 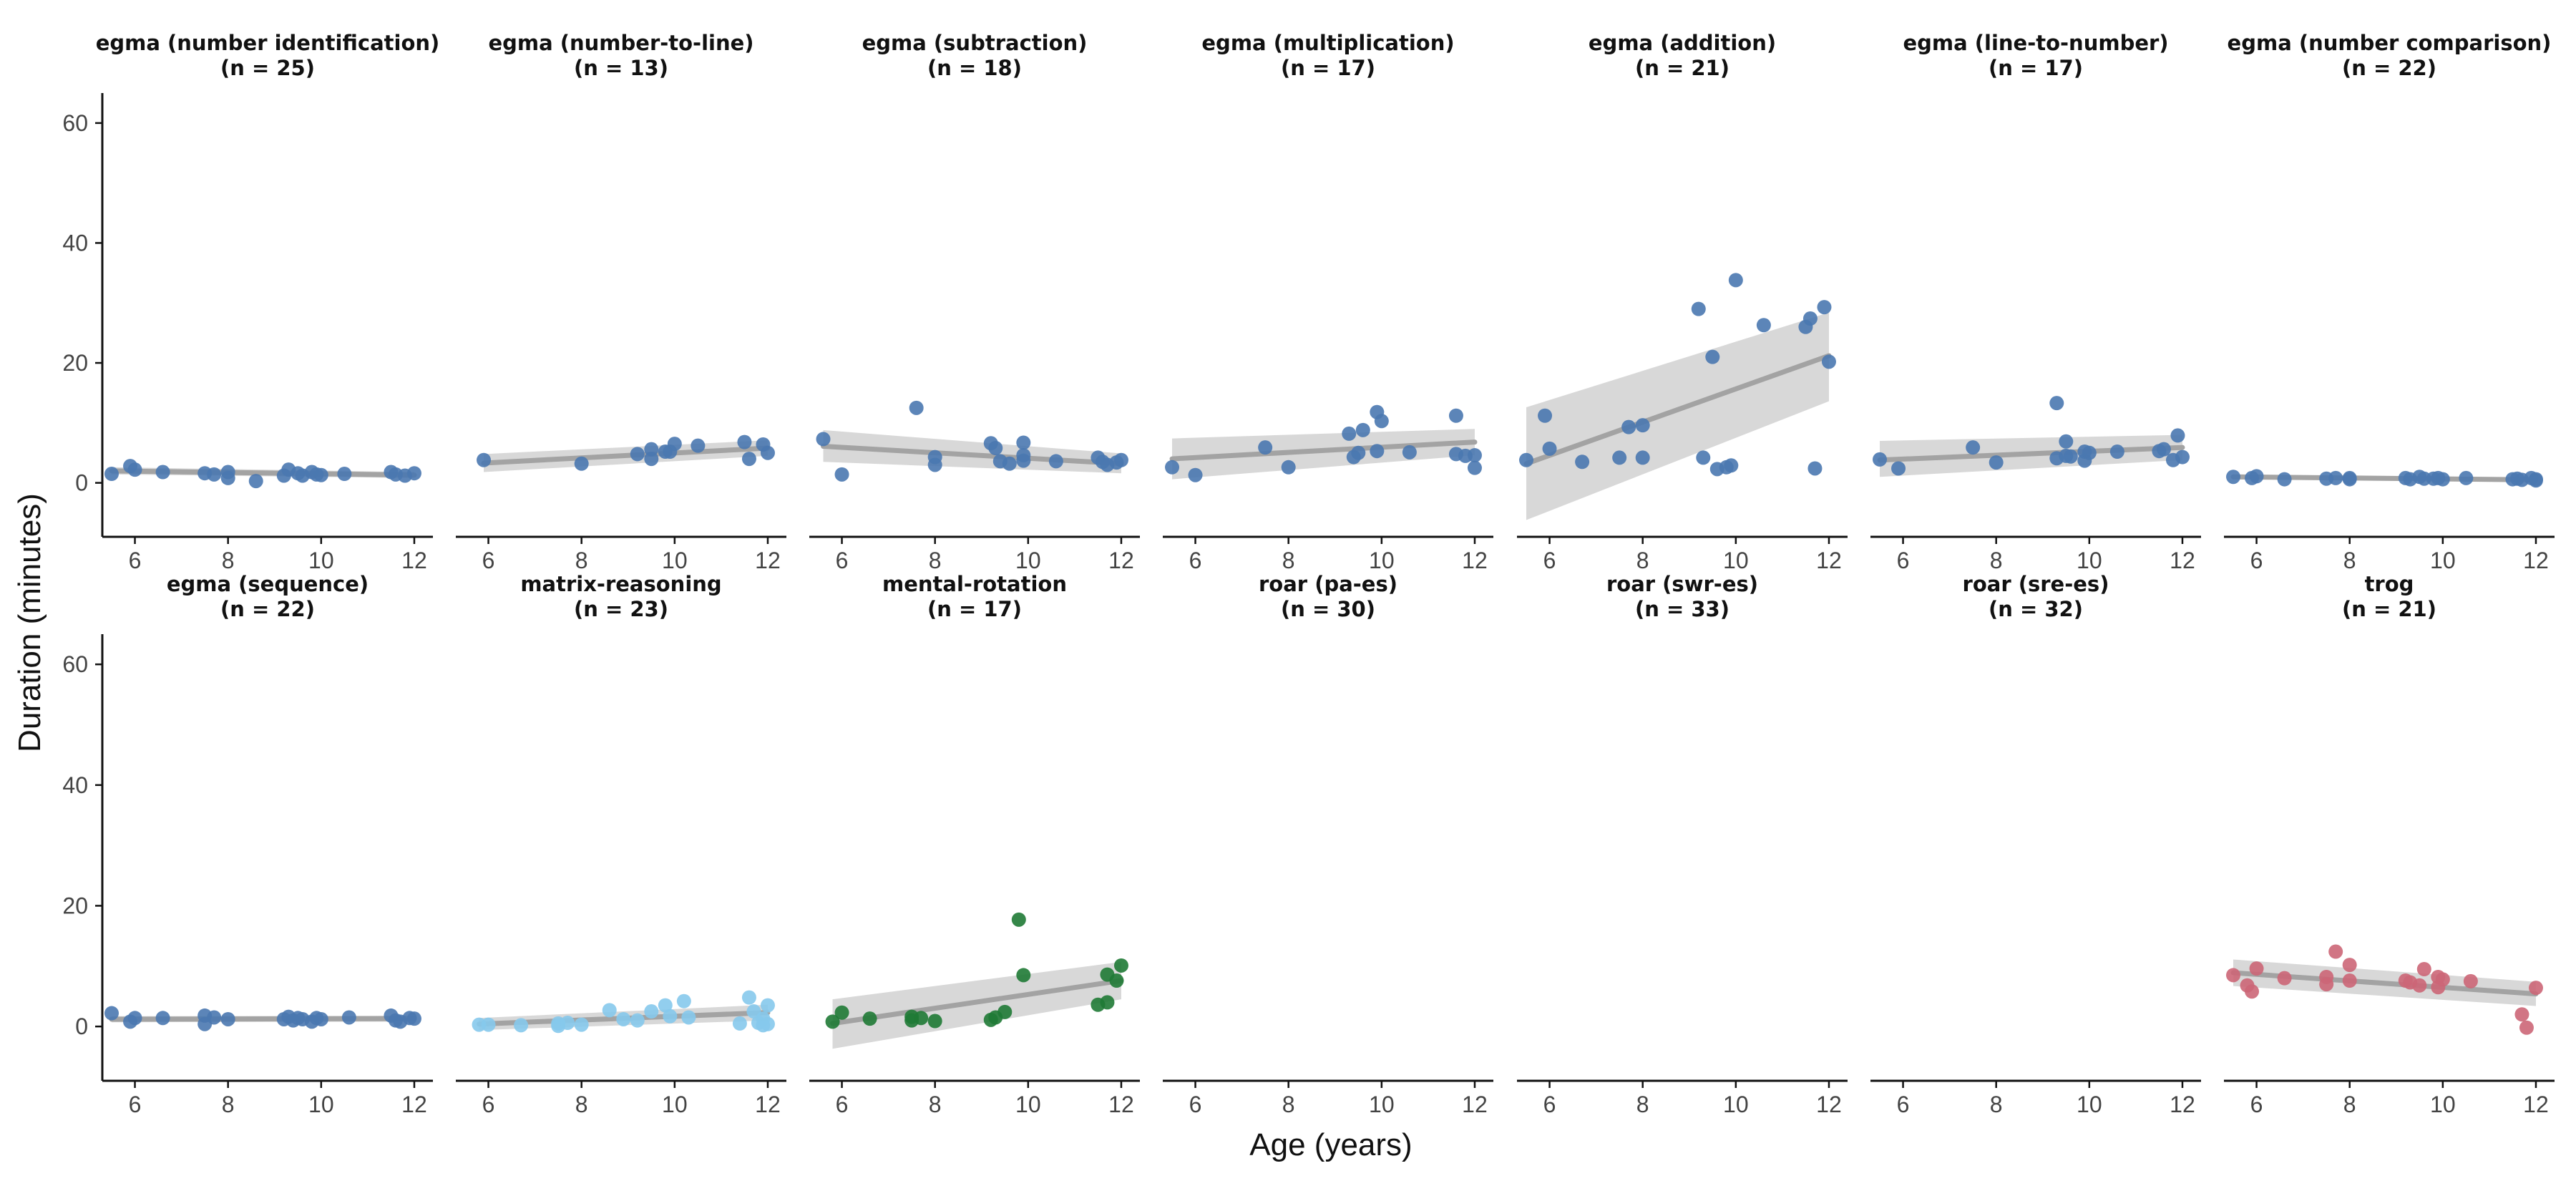 I want to click on panel-title: trog, so click(x=2389, y=584).